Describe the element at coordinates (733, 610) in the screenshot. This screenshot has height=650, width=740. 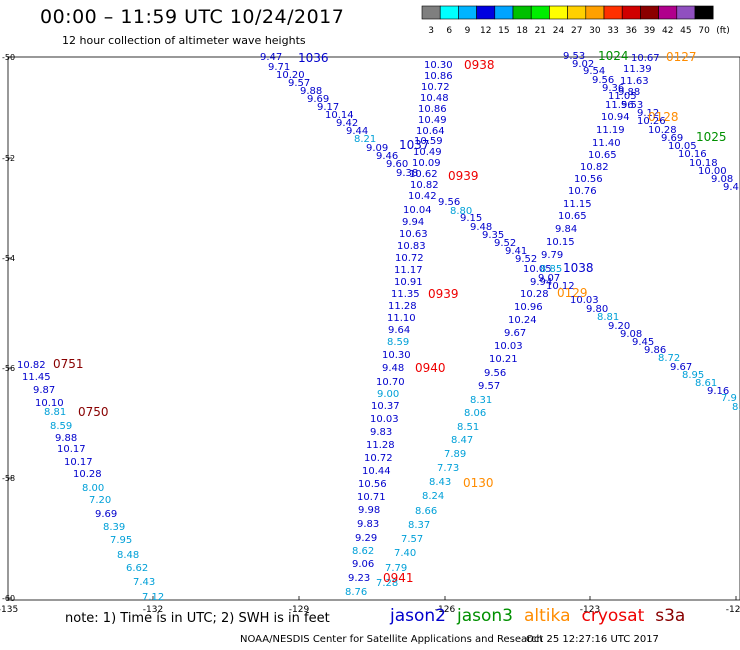
I see `x-tick-label: -124` at that location.